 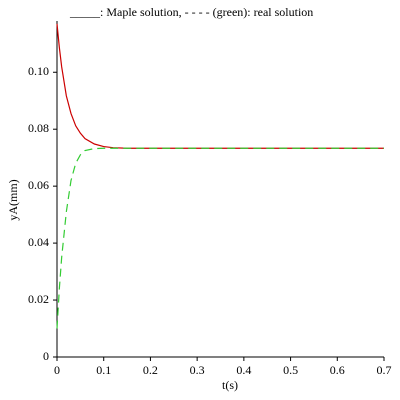 I want to click on x-tick-label: 0.7, so click(x=384, y=370).